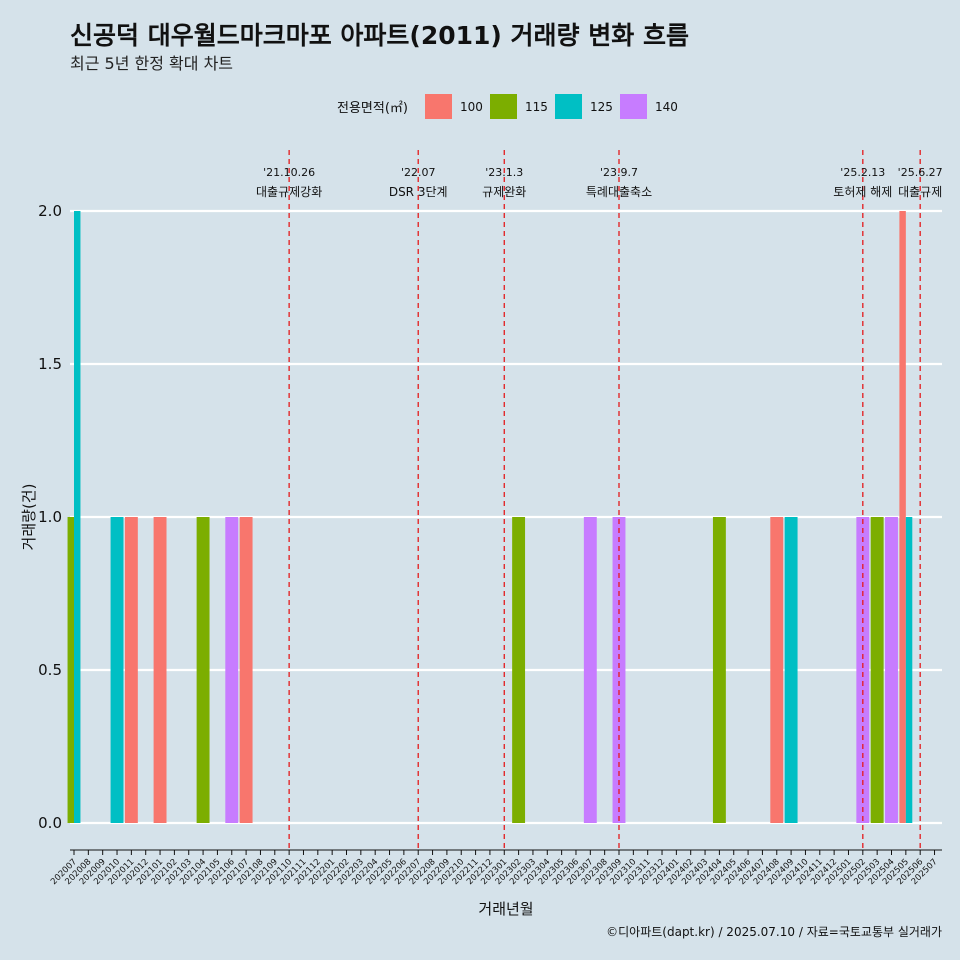 The image size is (960, 960). Describe the element at coordinates (29, 517) in the screenshot. I see `y-axis-label: 거래량(건)` at that location.